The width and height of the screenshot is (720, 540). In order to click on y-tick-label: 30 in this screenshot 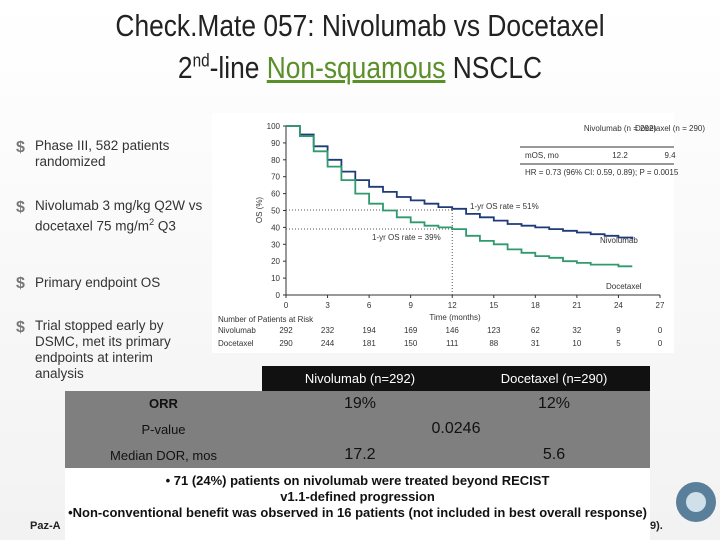, I will do `click(275, 244)`.